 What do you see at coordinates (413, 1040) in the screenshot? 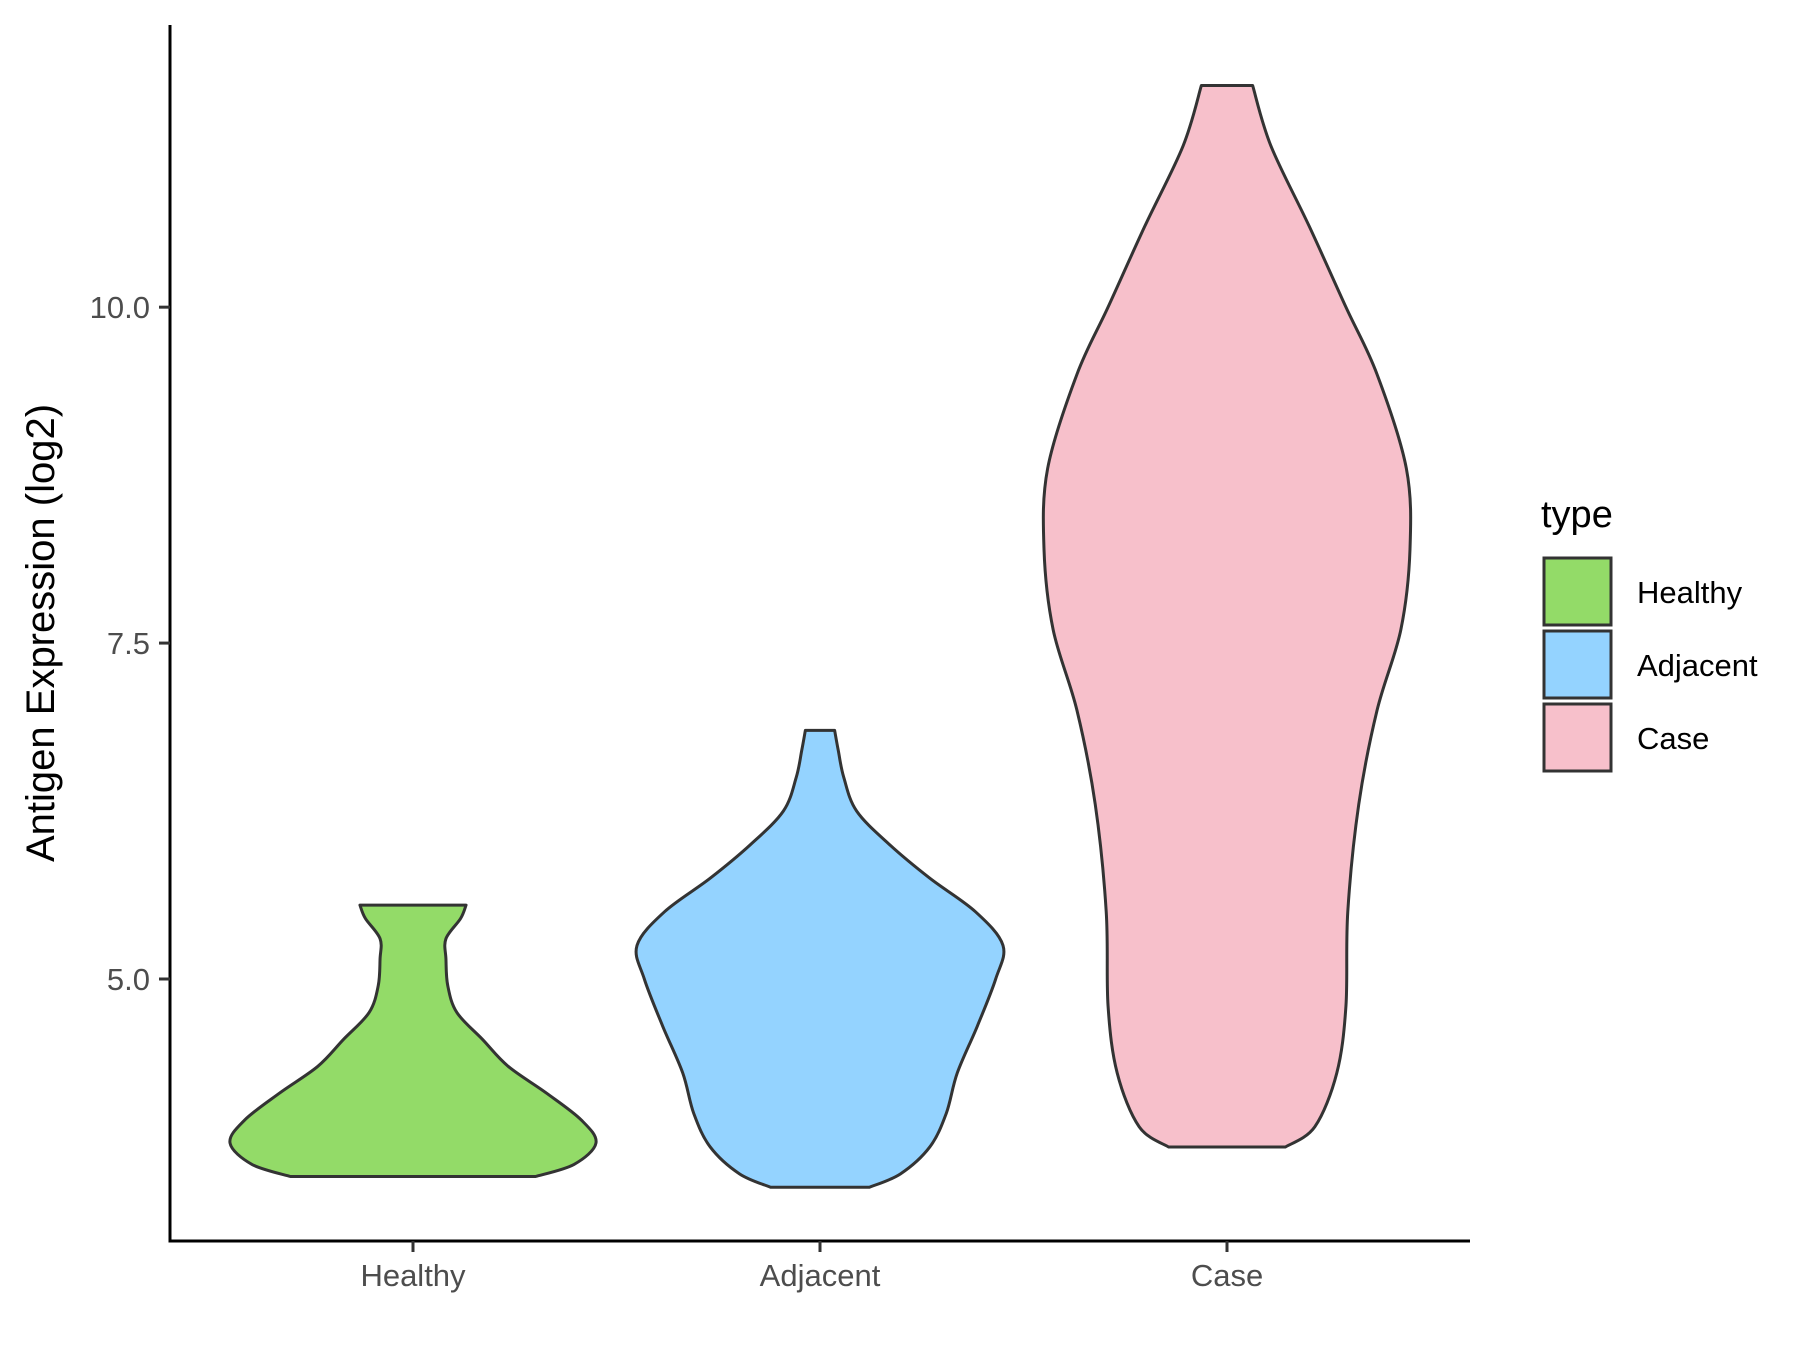
I see `violin-healthy` at bounding box center [413, 1040].